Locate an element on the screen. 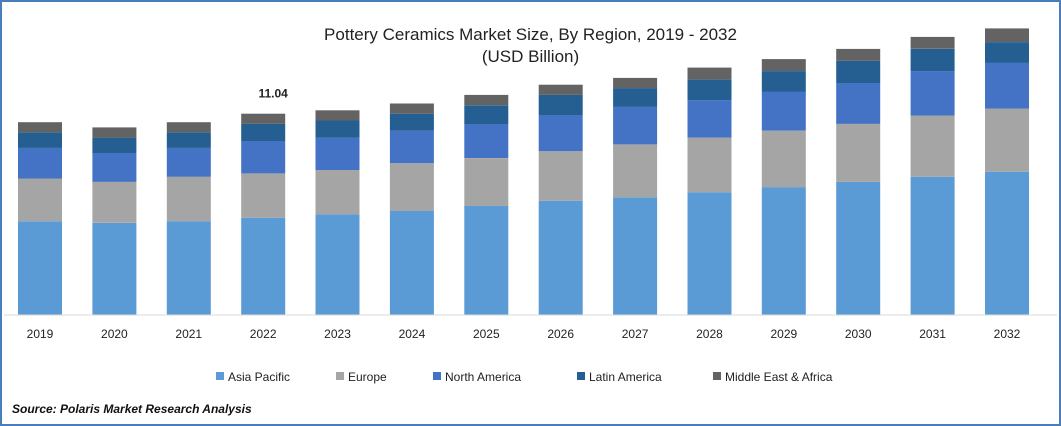 Image resolution: width=1061 pixels, height=426 pixels. x-tick-2030: 2030 is located at coordinates (858, 334).